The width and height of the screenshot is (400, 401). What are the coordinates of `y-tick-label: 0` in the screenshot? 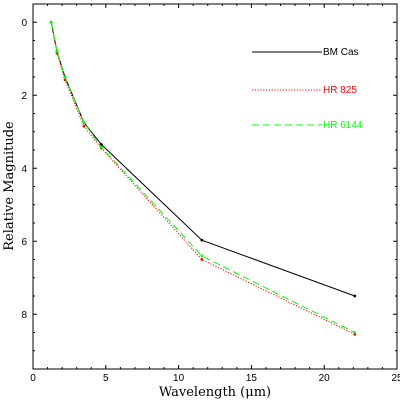 It's located at (24, 23).